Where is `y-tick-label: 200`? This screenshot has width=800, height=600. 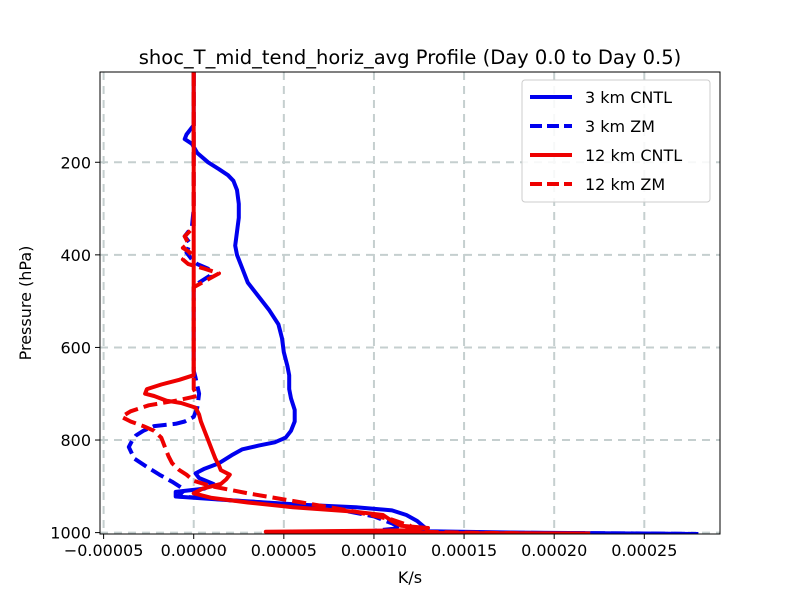 y-tick-label: 200 is located at coordinates (75, 162).